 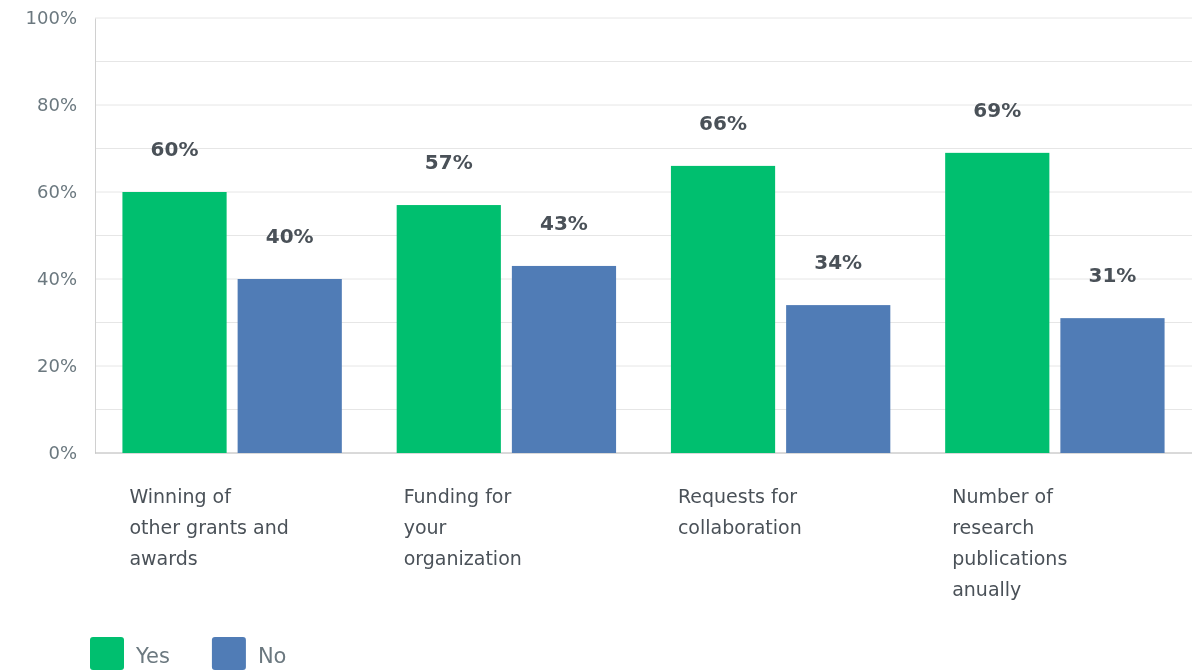 What do you see at coordinates (462, 527) in the screenshot?
I see `x-tick-label: Funding for your organization` at bounding box center [462, 527].